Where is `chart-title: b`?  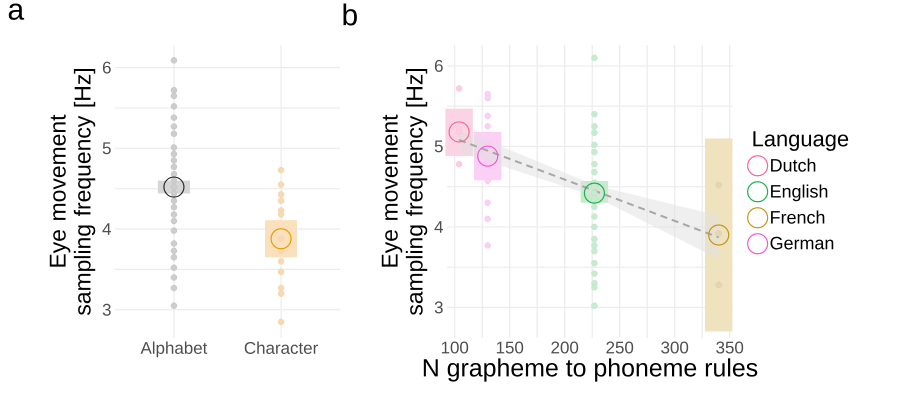 chart-title: b is located at coordinates (350, 15).